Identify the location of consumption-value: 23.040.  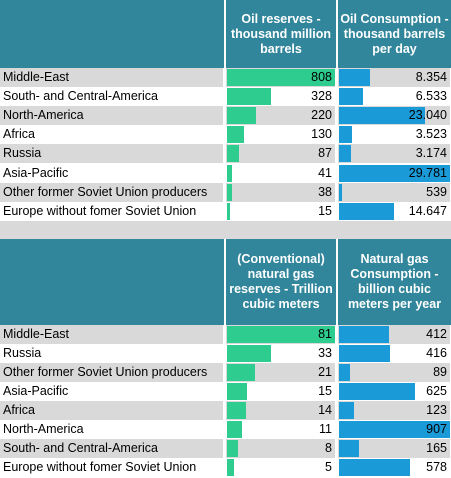
(427, 115).